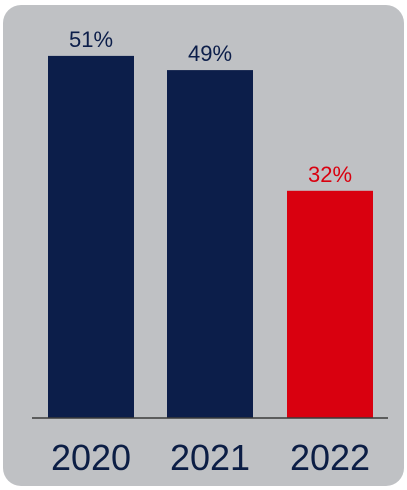 The image size is (407, 490). What do you see at coordinates (330, 457) in the screenshot?
I see `x-tick-label-2022: 2022` at bounding box center [330, 457].